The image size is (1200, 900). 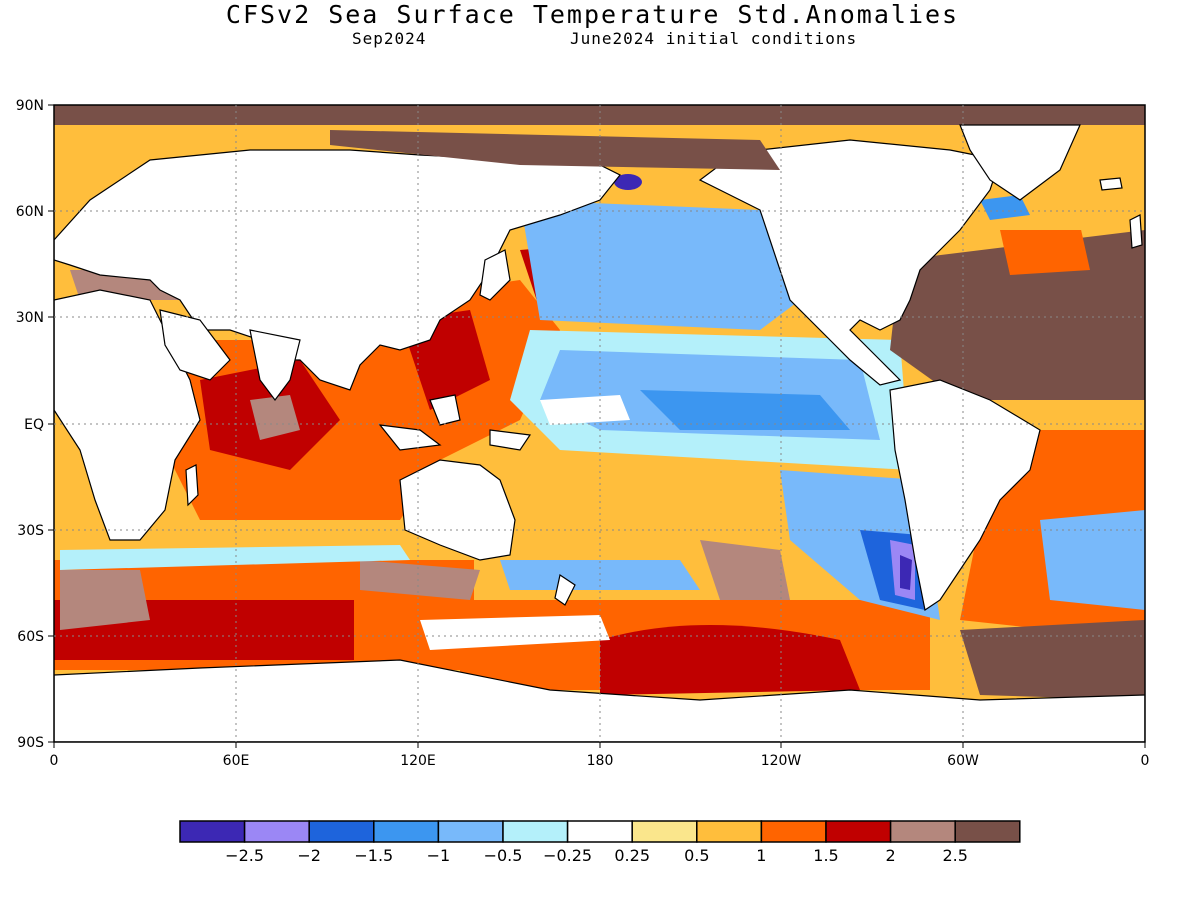 I want to click on equatorial-cool-strong, so click(x=745, y=410).